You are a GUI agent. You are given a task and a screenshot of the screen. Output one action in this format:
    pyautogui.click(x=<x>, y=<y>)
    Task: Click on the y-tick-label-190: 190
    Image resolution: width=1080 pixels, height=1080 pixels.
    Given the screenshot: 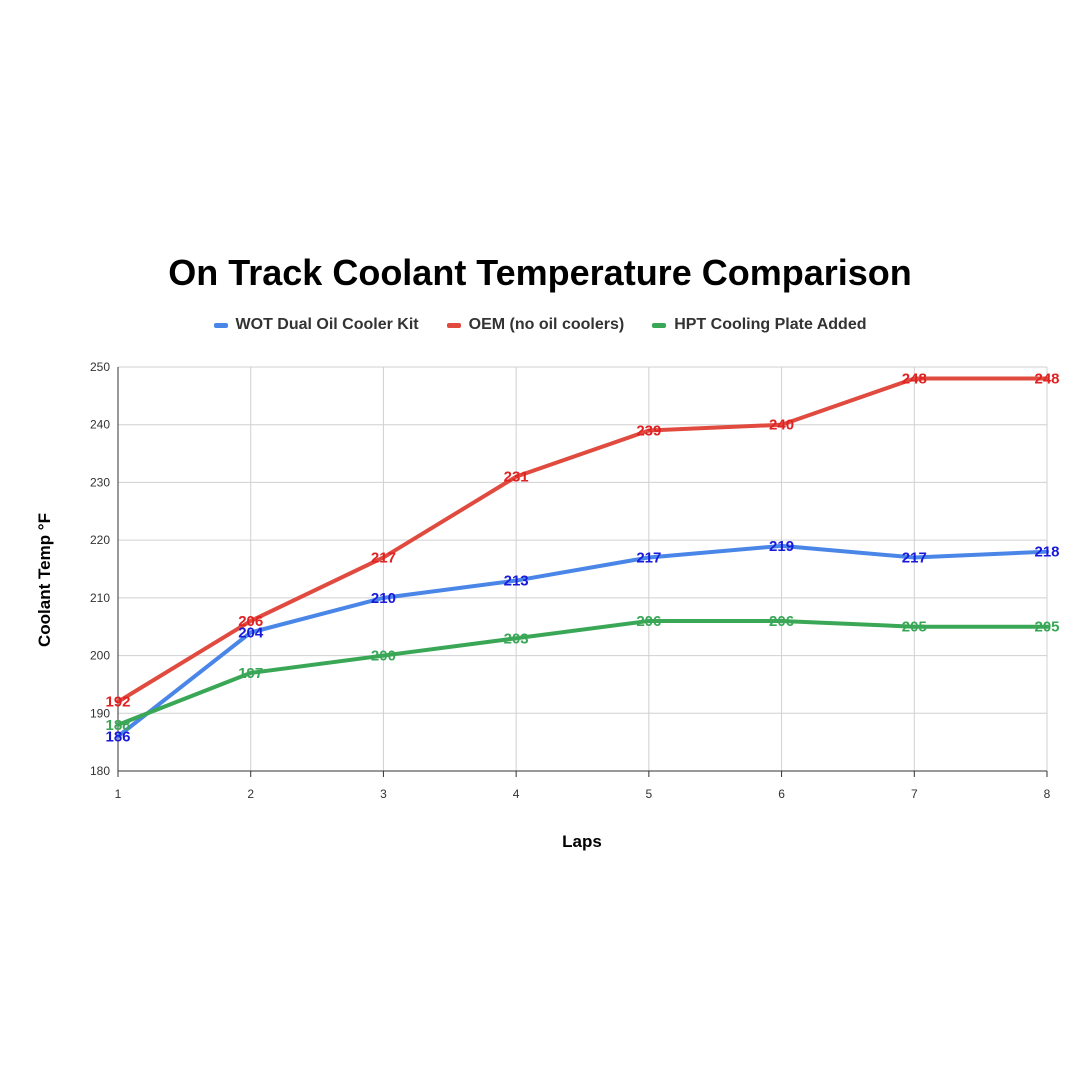 What is the action you would take?
    pyautogui.click(x=100, y=713)
    